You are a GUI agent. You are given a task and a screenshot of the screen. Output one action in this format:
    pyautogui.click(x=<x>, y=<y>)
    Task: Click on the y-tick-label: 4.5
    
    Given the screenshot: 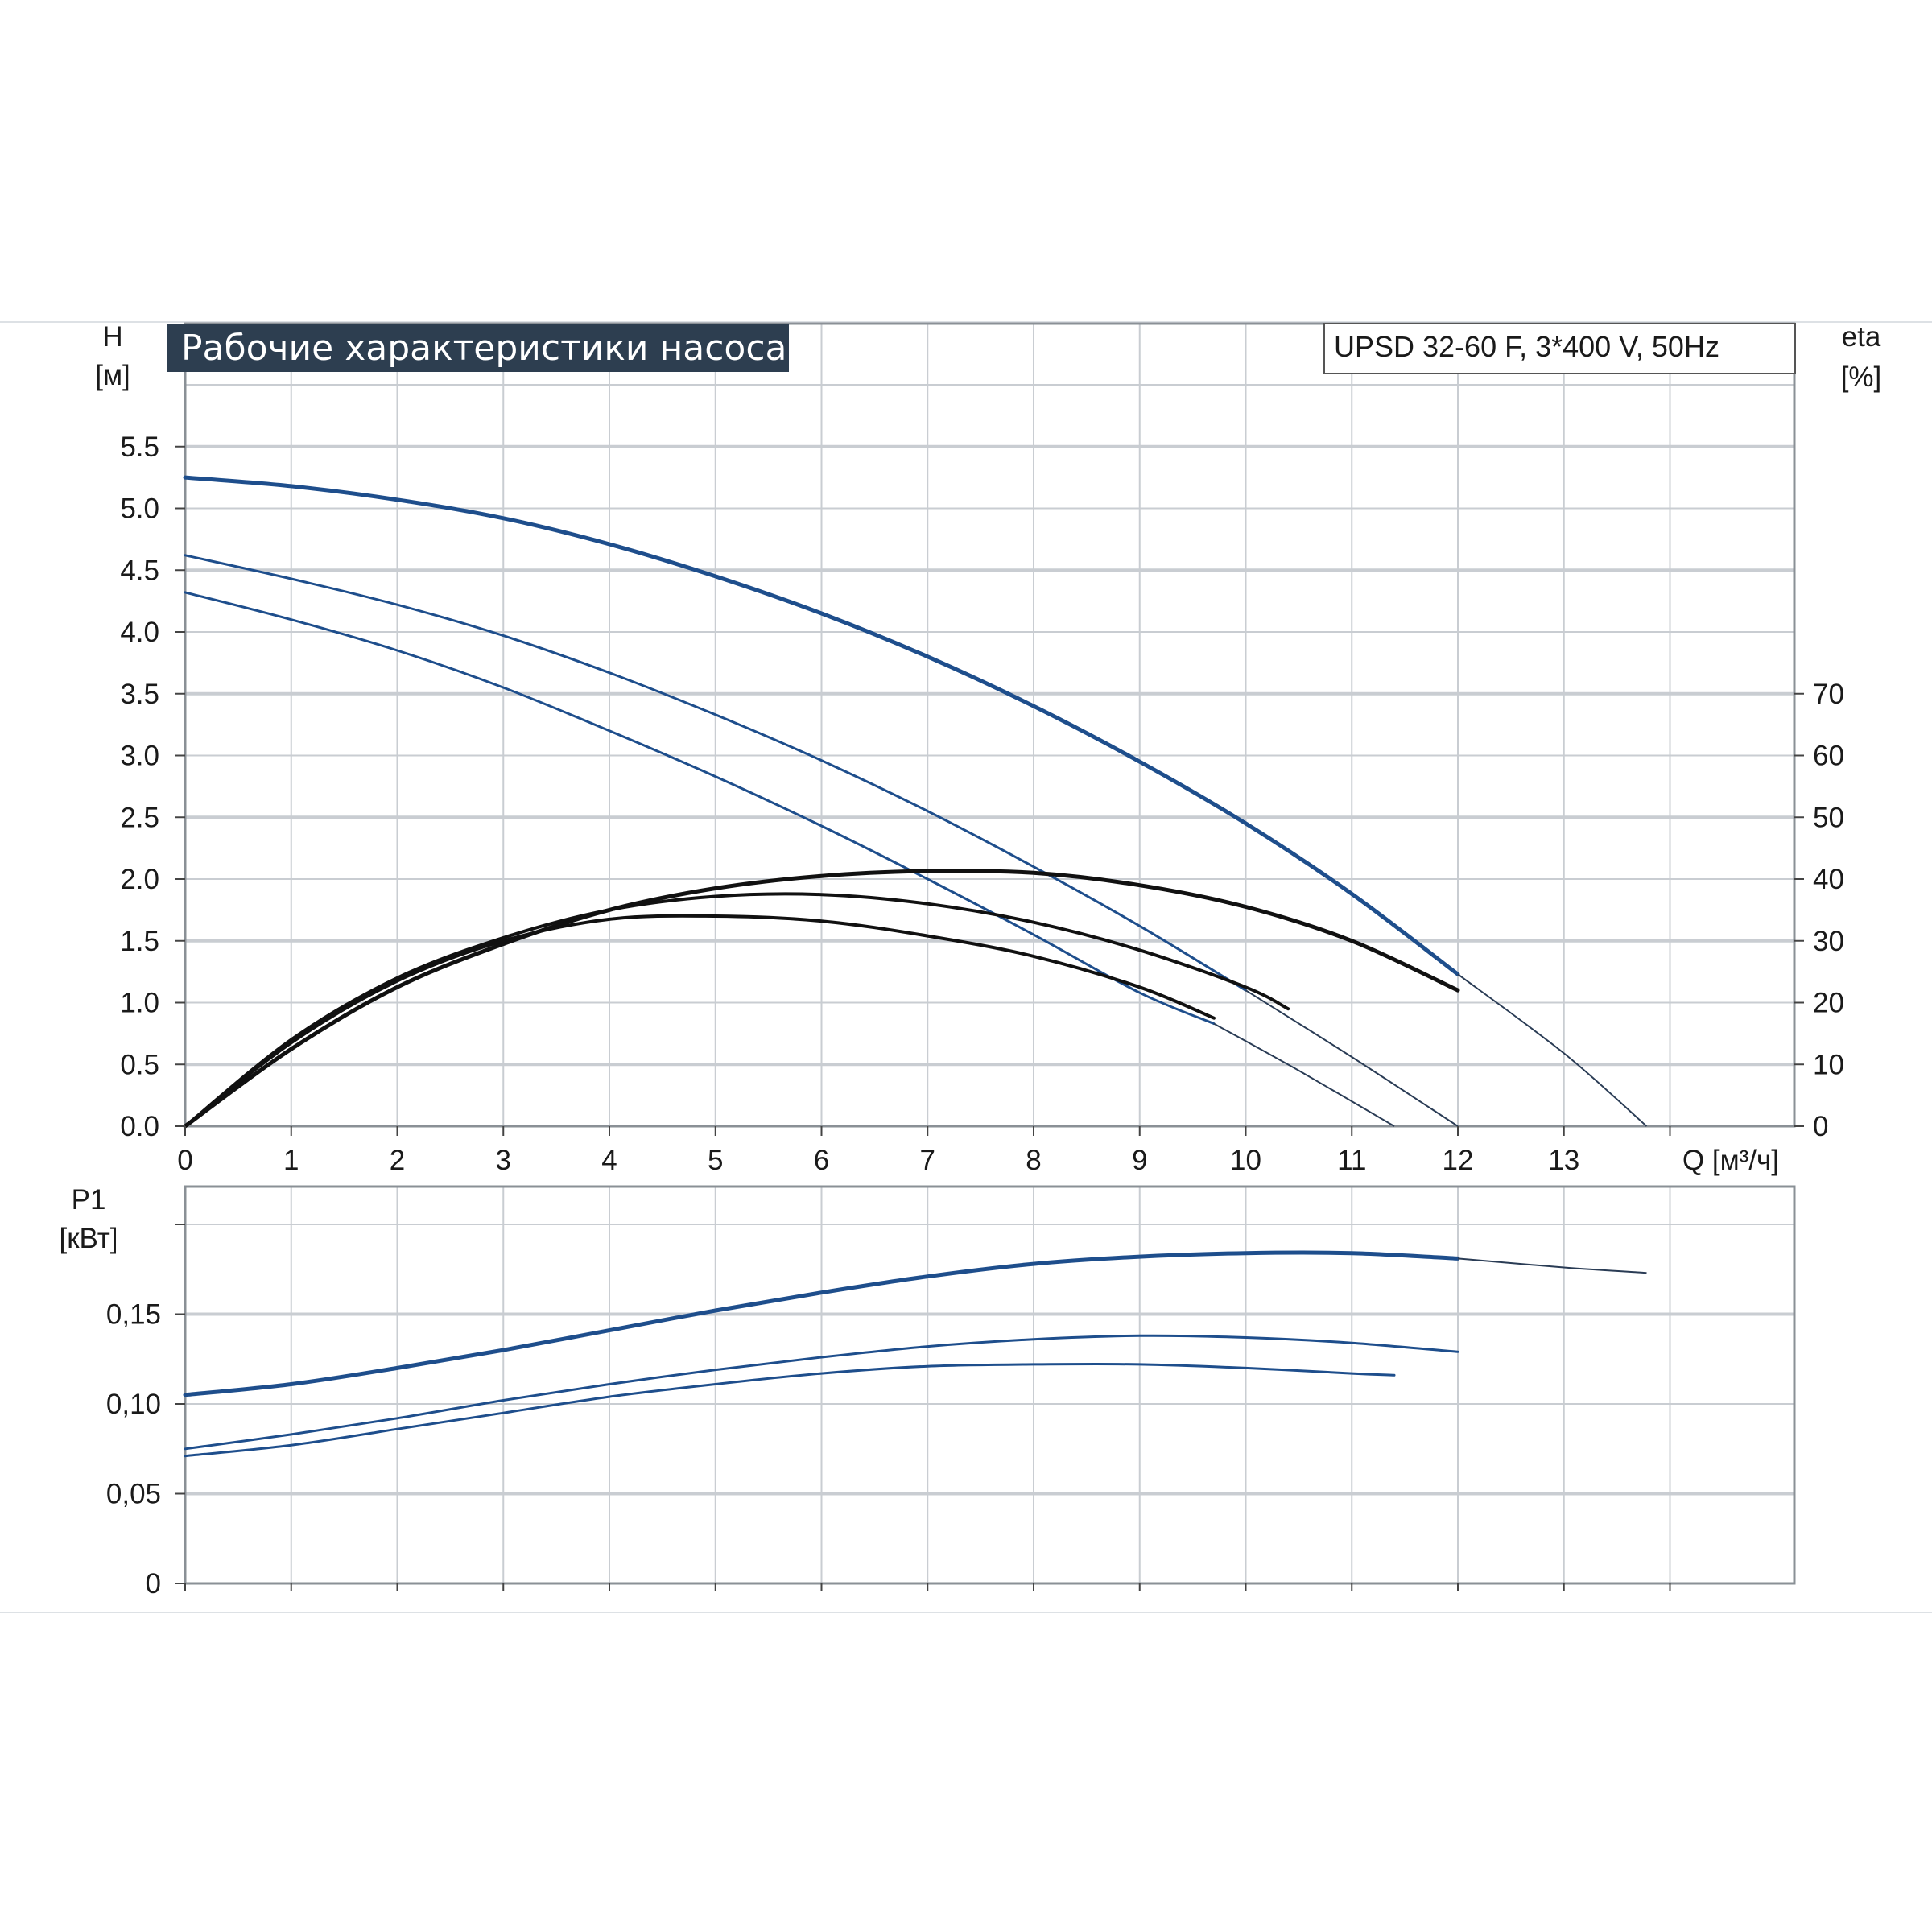 What is the action you would take?
    pyautogui.click(x=139, y=570)
    